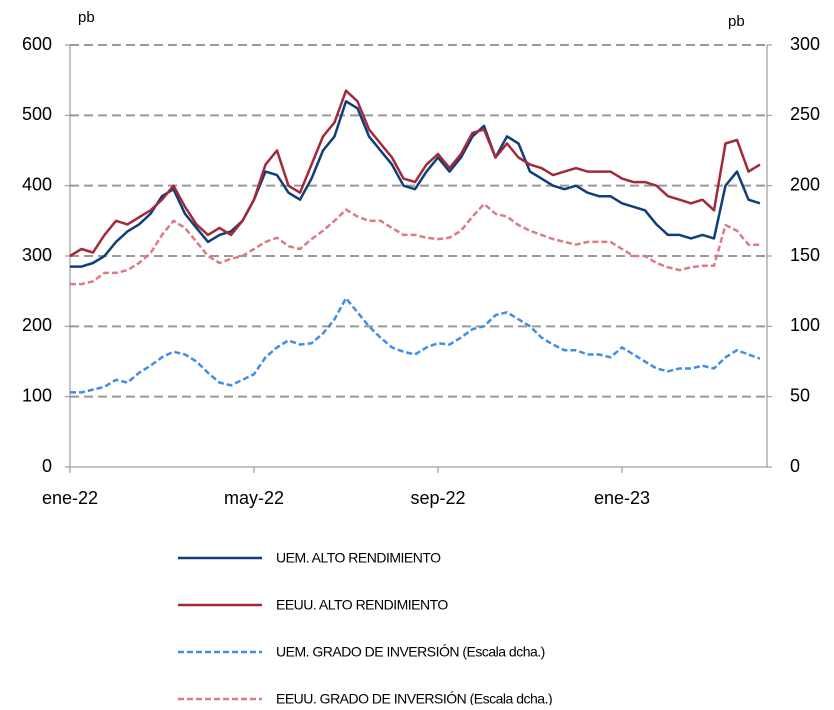  I want to click on y2-tick-label: 300, so click(805, 44).